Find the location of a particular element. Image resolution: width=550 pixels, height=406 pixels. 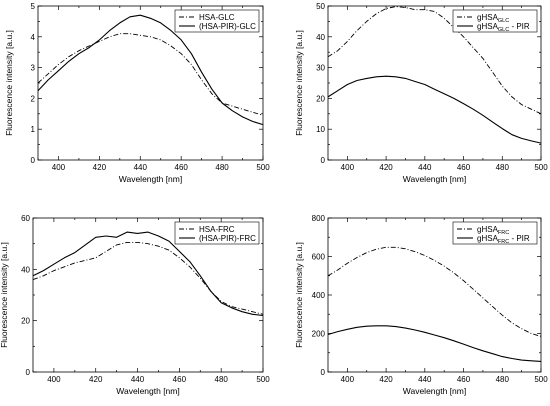

legend-entry: HSA-GLC is located at coordinates (217, 17).